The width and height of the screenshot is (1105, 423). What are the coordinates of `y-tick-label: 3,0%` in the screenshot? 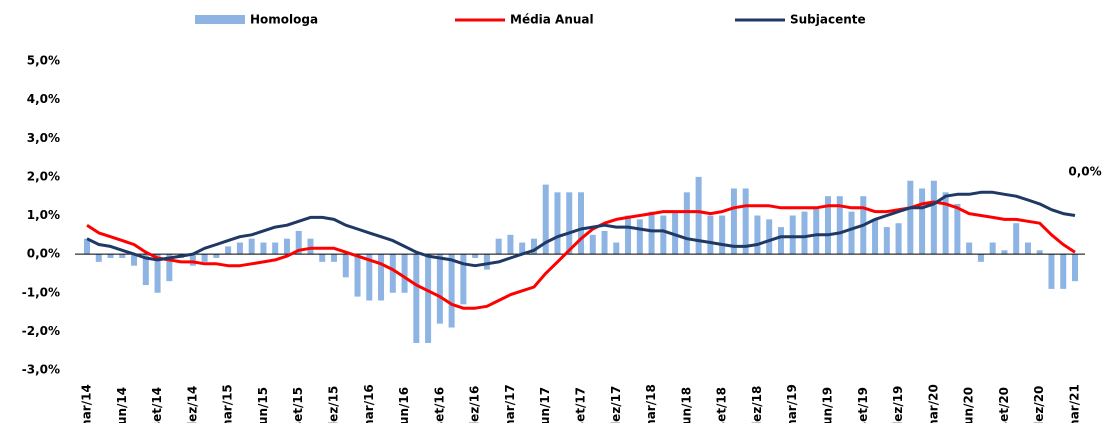 It's located at (43, 138).